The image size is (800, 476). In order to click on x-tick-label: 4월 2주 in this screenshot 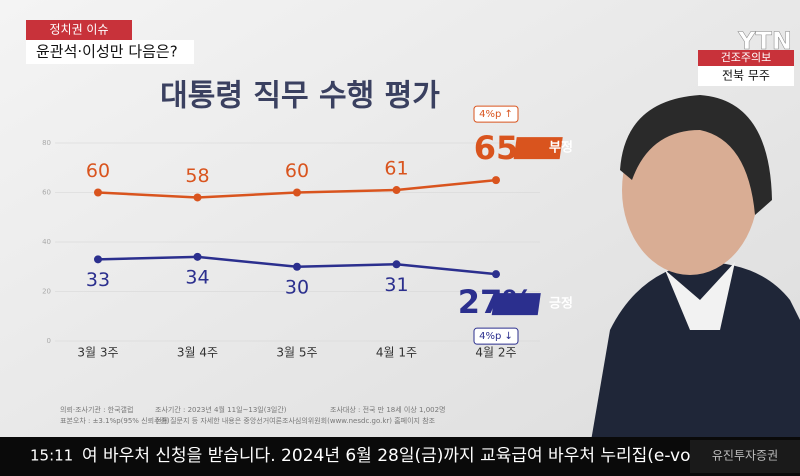, I will do `click(495, 353)`.